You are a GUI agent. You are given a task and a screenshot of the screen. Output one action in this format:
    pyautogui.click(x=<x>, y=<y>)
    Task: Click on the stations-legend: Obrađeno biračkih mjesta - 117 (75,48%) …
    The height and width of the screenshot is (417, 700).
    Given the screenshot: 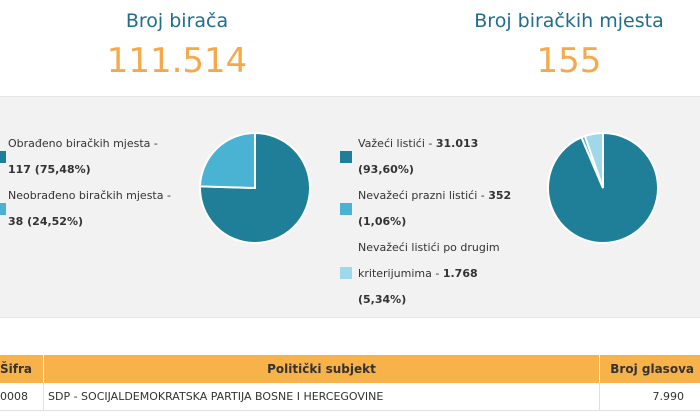 What is the action you would take?
    pyautogui.click(x=95, y=208)
    